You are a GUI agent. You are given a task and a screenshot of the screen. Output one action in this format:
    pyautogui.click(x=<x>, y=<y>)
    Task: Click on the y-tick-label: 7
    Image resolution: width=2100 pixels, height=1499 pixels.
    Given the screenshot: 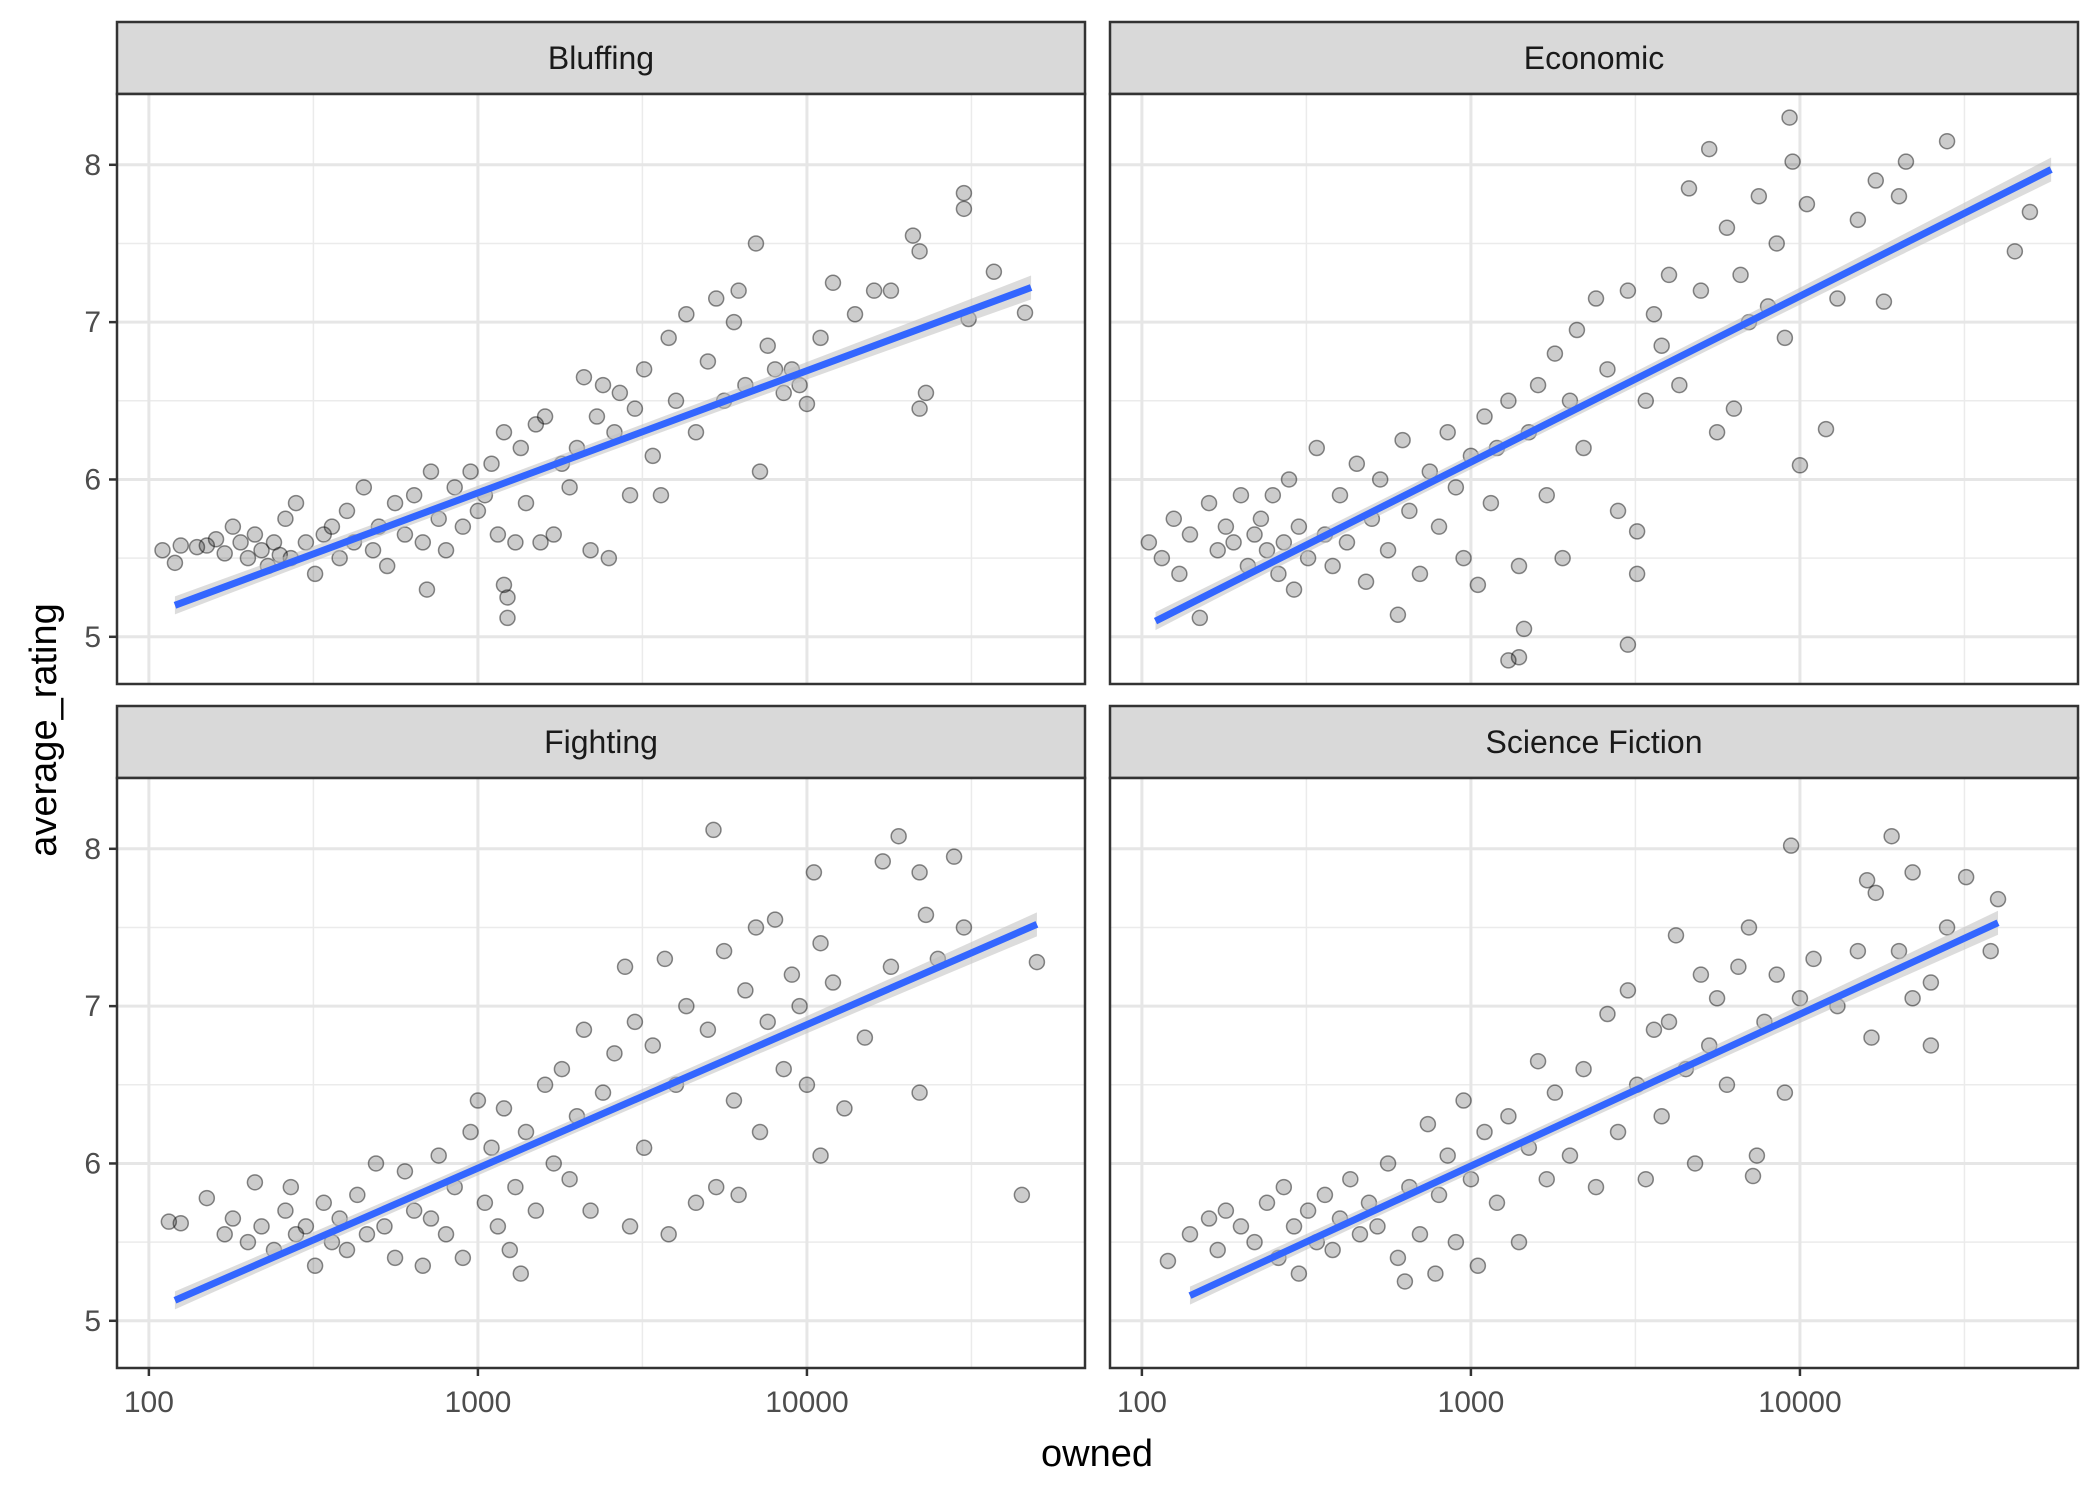 What is the action you would take?
    pyautogui.click(x=92, y=322)
    